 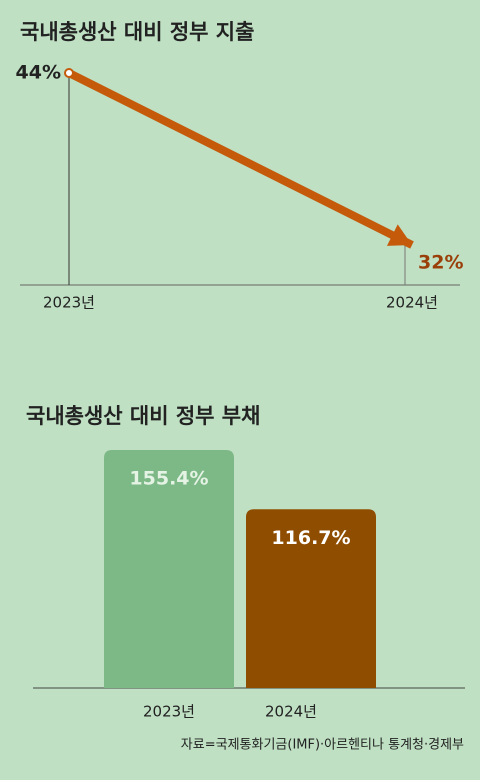 What do you see at coordinates (38, 73) in the screenshot?
I see `value-label: 44%` at bounding box center [38, 73].